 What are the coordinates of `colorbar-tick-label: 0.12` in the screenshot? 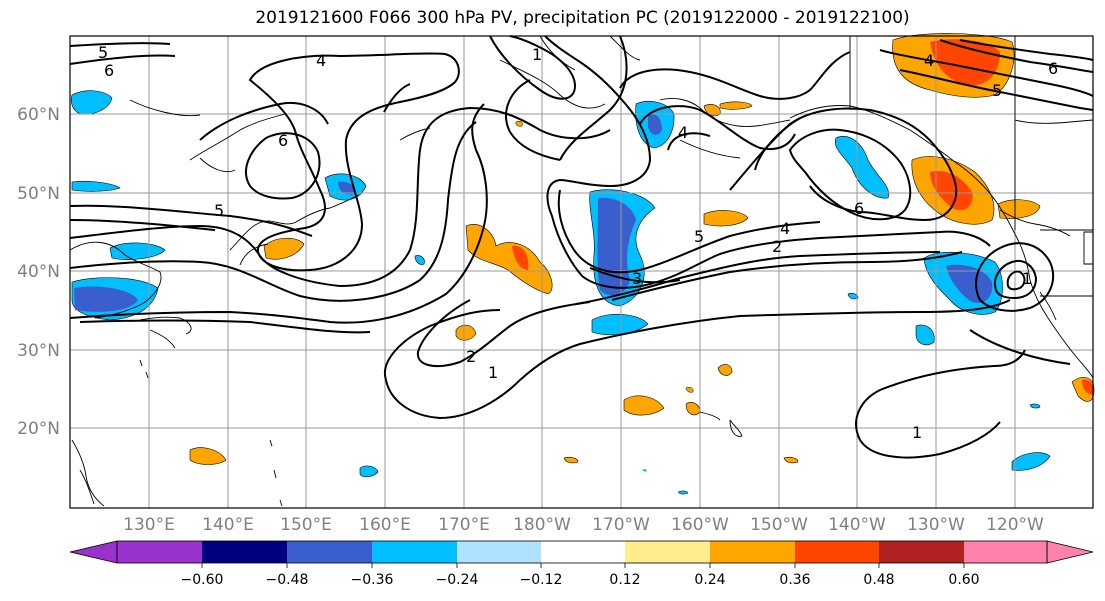 It's located at (624, 580).